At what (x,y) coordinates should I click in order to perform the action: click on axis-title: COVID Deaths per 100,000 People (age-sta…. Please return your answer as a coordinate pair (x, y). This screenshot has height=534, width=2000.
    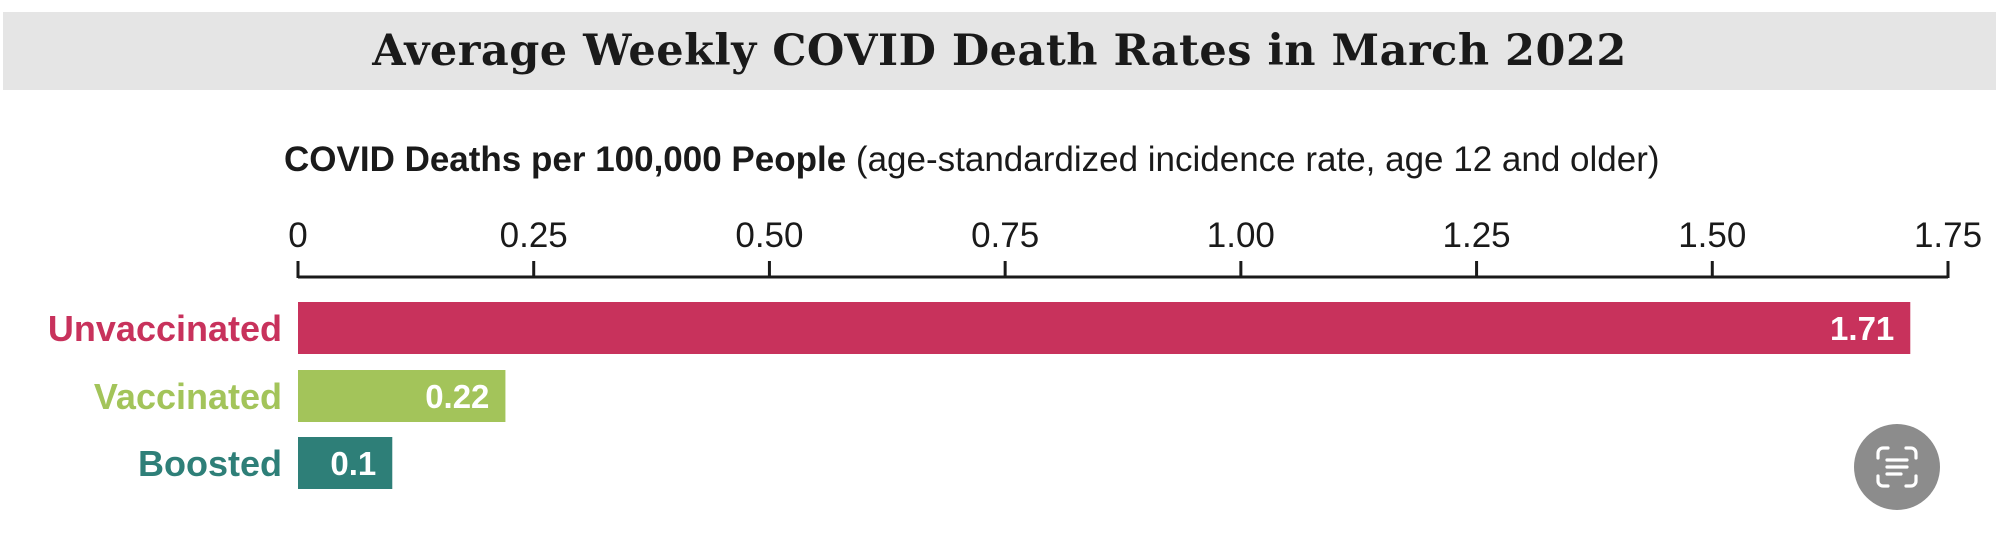
    Looking at the image, I should click on (972, 160).